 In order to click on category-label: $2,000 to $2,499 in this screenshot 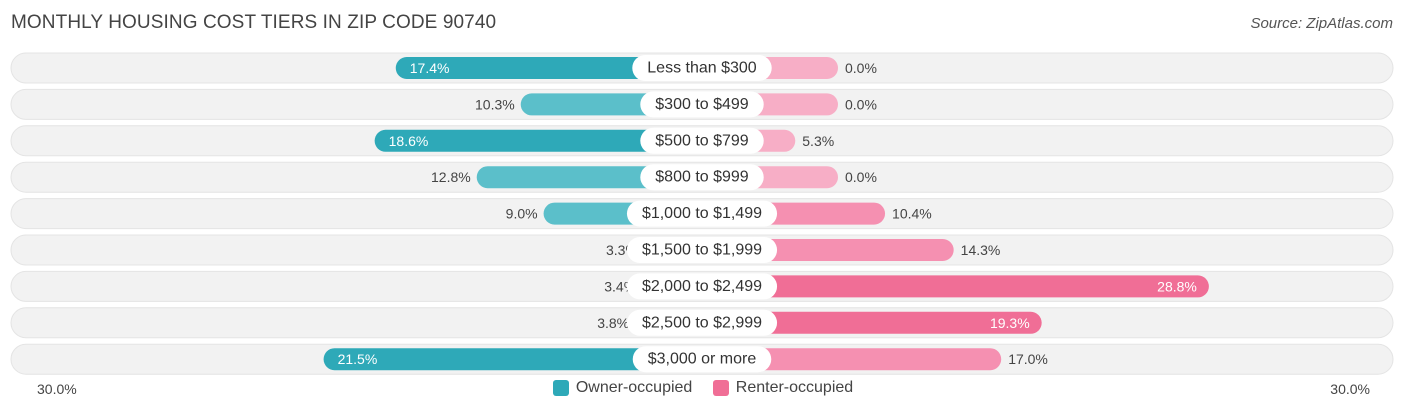, I will do `click(702, 286)`.